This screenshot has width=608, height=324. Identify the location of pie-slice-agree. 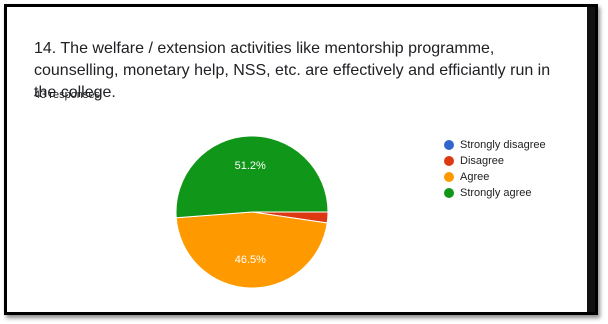
(251, 250).